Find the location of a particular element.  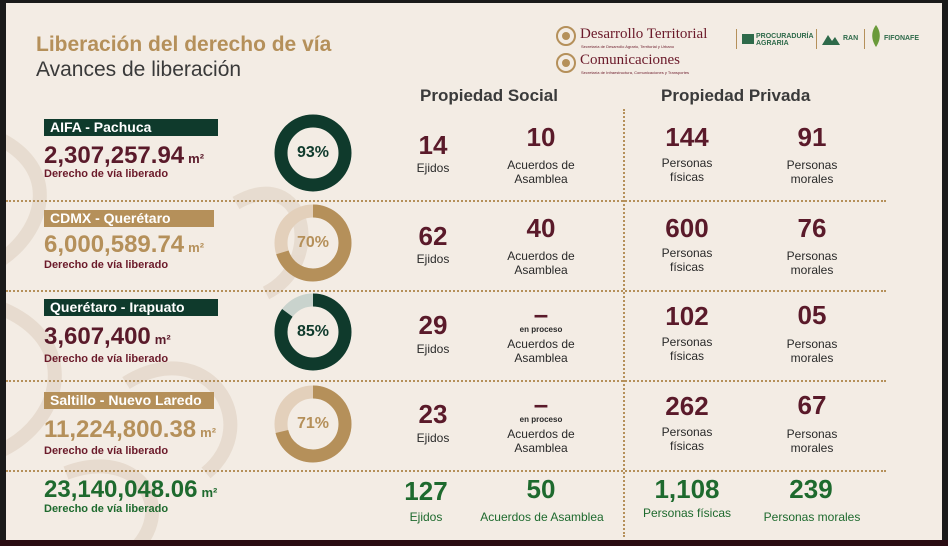

desarrollo-logo: Desarrollo Territorial is located at coordinates (644, 34).